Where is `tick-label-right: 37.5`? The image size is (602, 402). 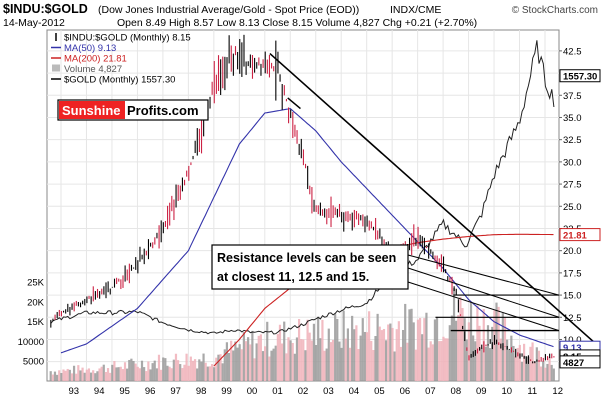
tick-label-right: 37.5 is located at coordinates (572, 96).